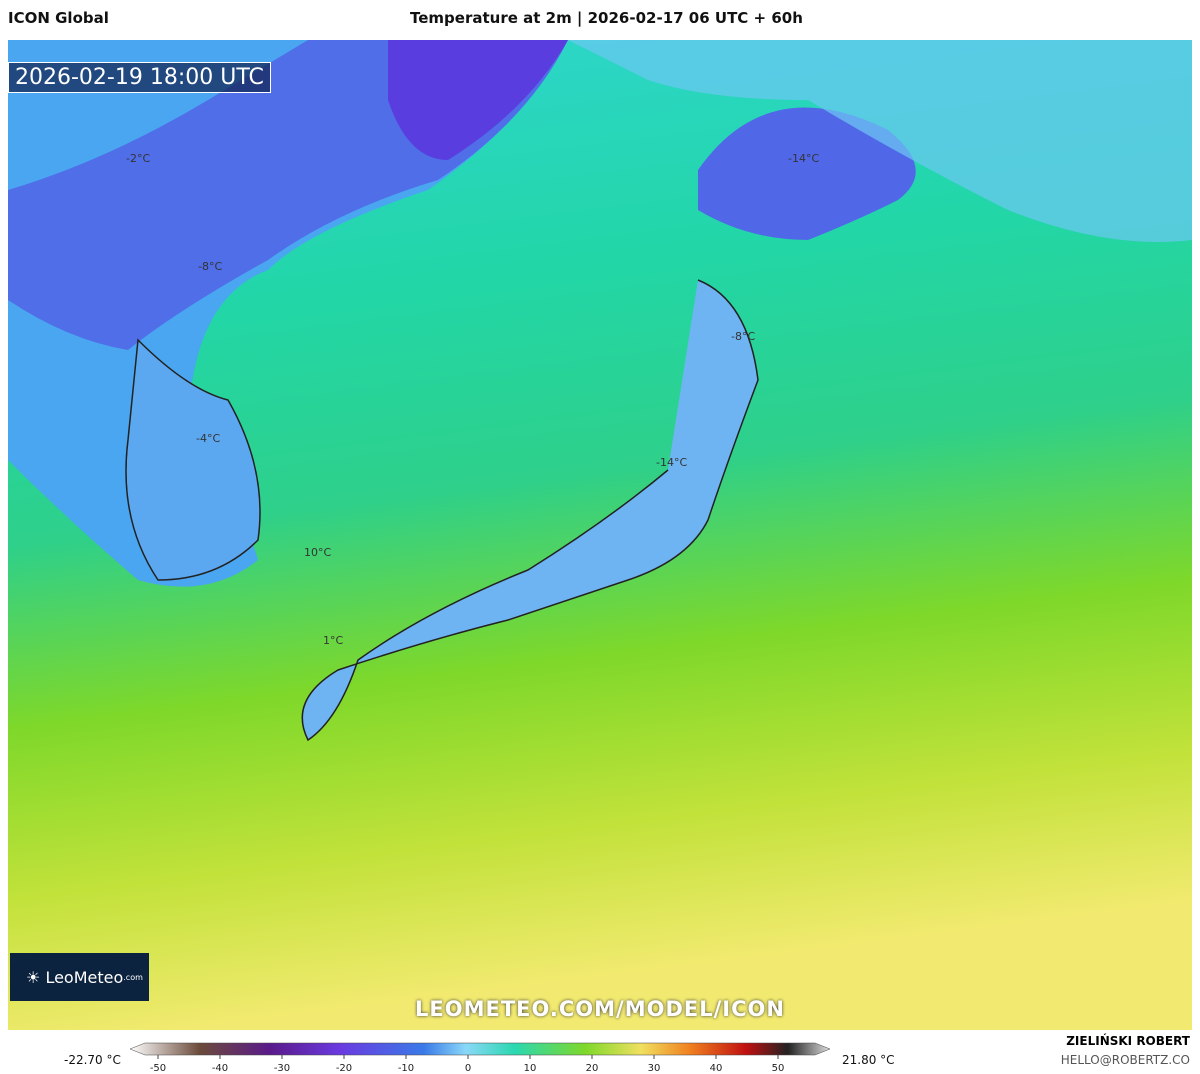 This screenshot has width=1200, height=1074. I want to click on colorbar-tick-label: 20, so click(592, 1068).